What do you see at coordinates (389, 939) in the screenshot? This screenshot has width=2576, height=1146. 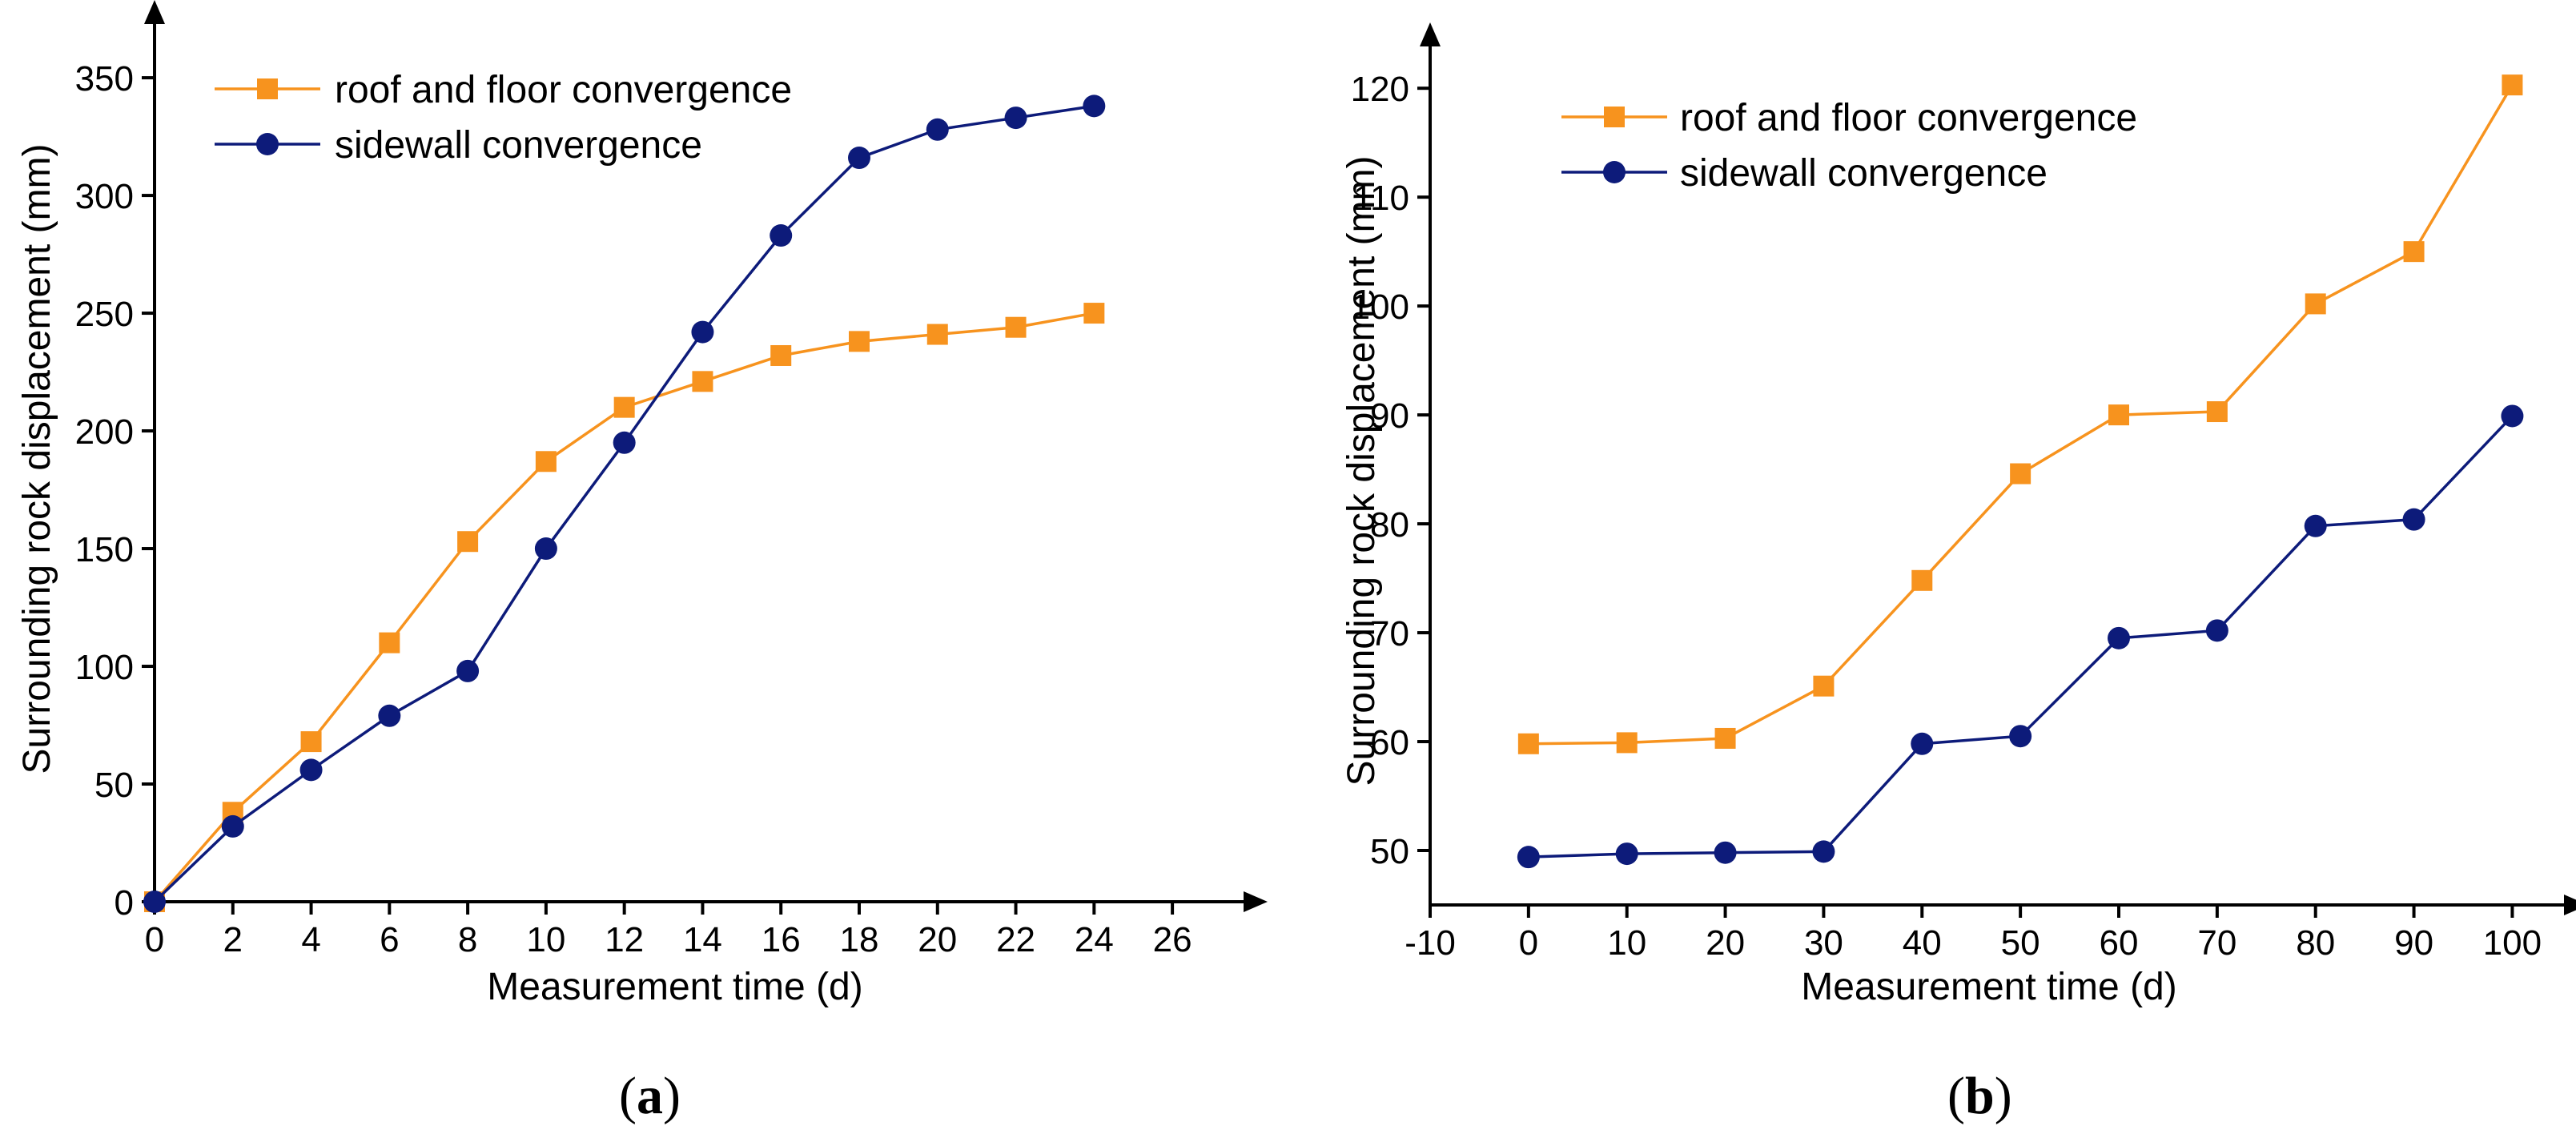 I see `x-tick-label: 6` at bounding box center [389, 939].